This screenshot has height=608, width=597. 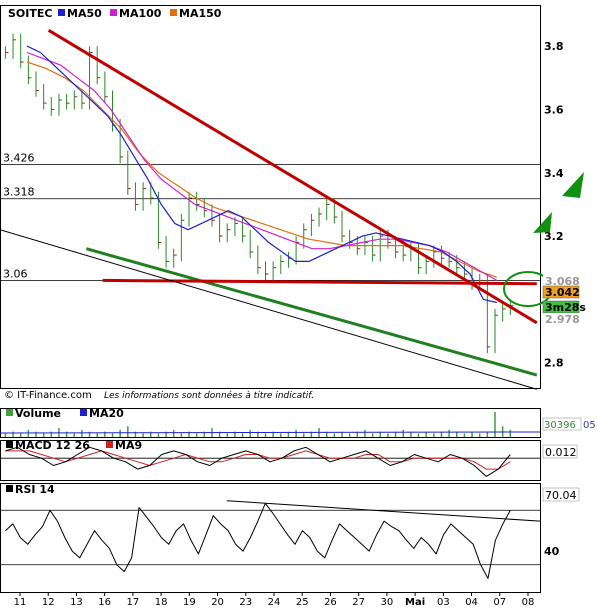 What do you see at coordinates (552, 551) in the screenshot?
I see `rsi-y-tick-label: 40` at bounding box center [552, 551].